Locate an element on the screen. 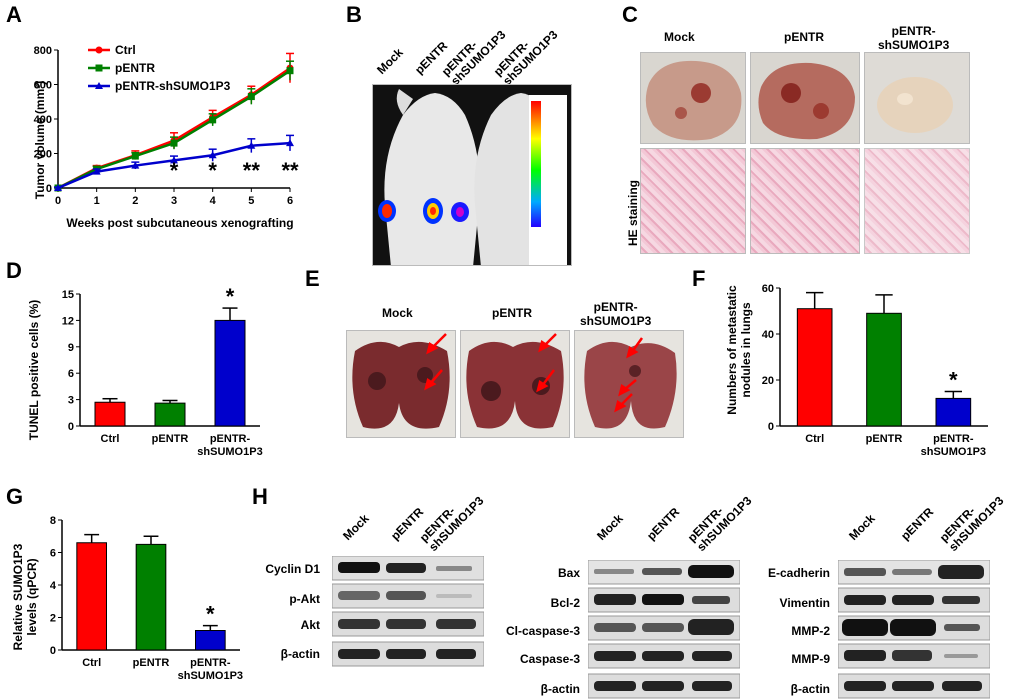  signal-spot is located at coordinates (423, 211).